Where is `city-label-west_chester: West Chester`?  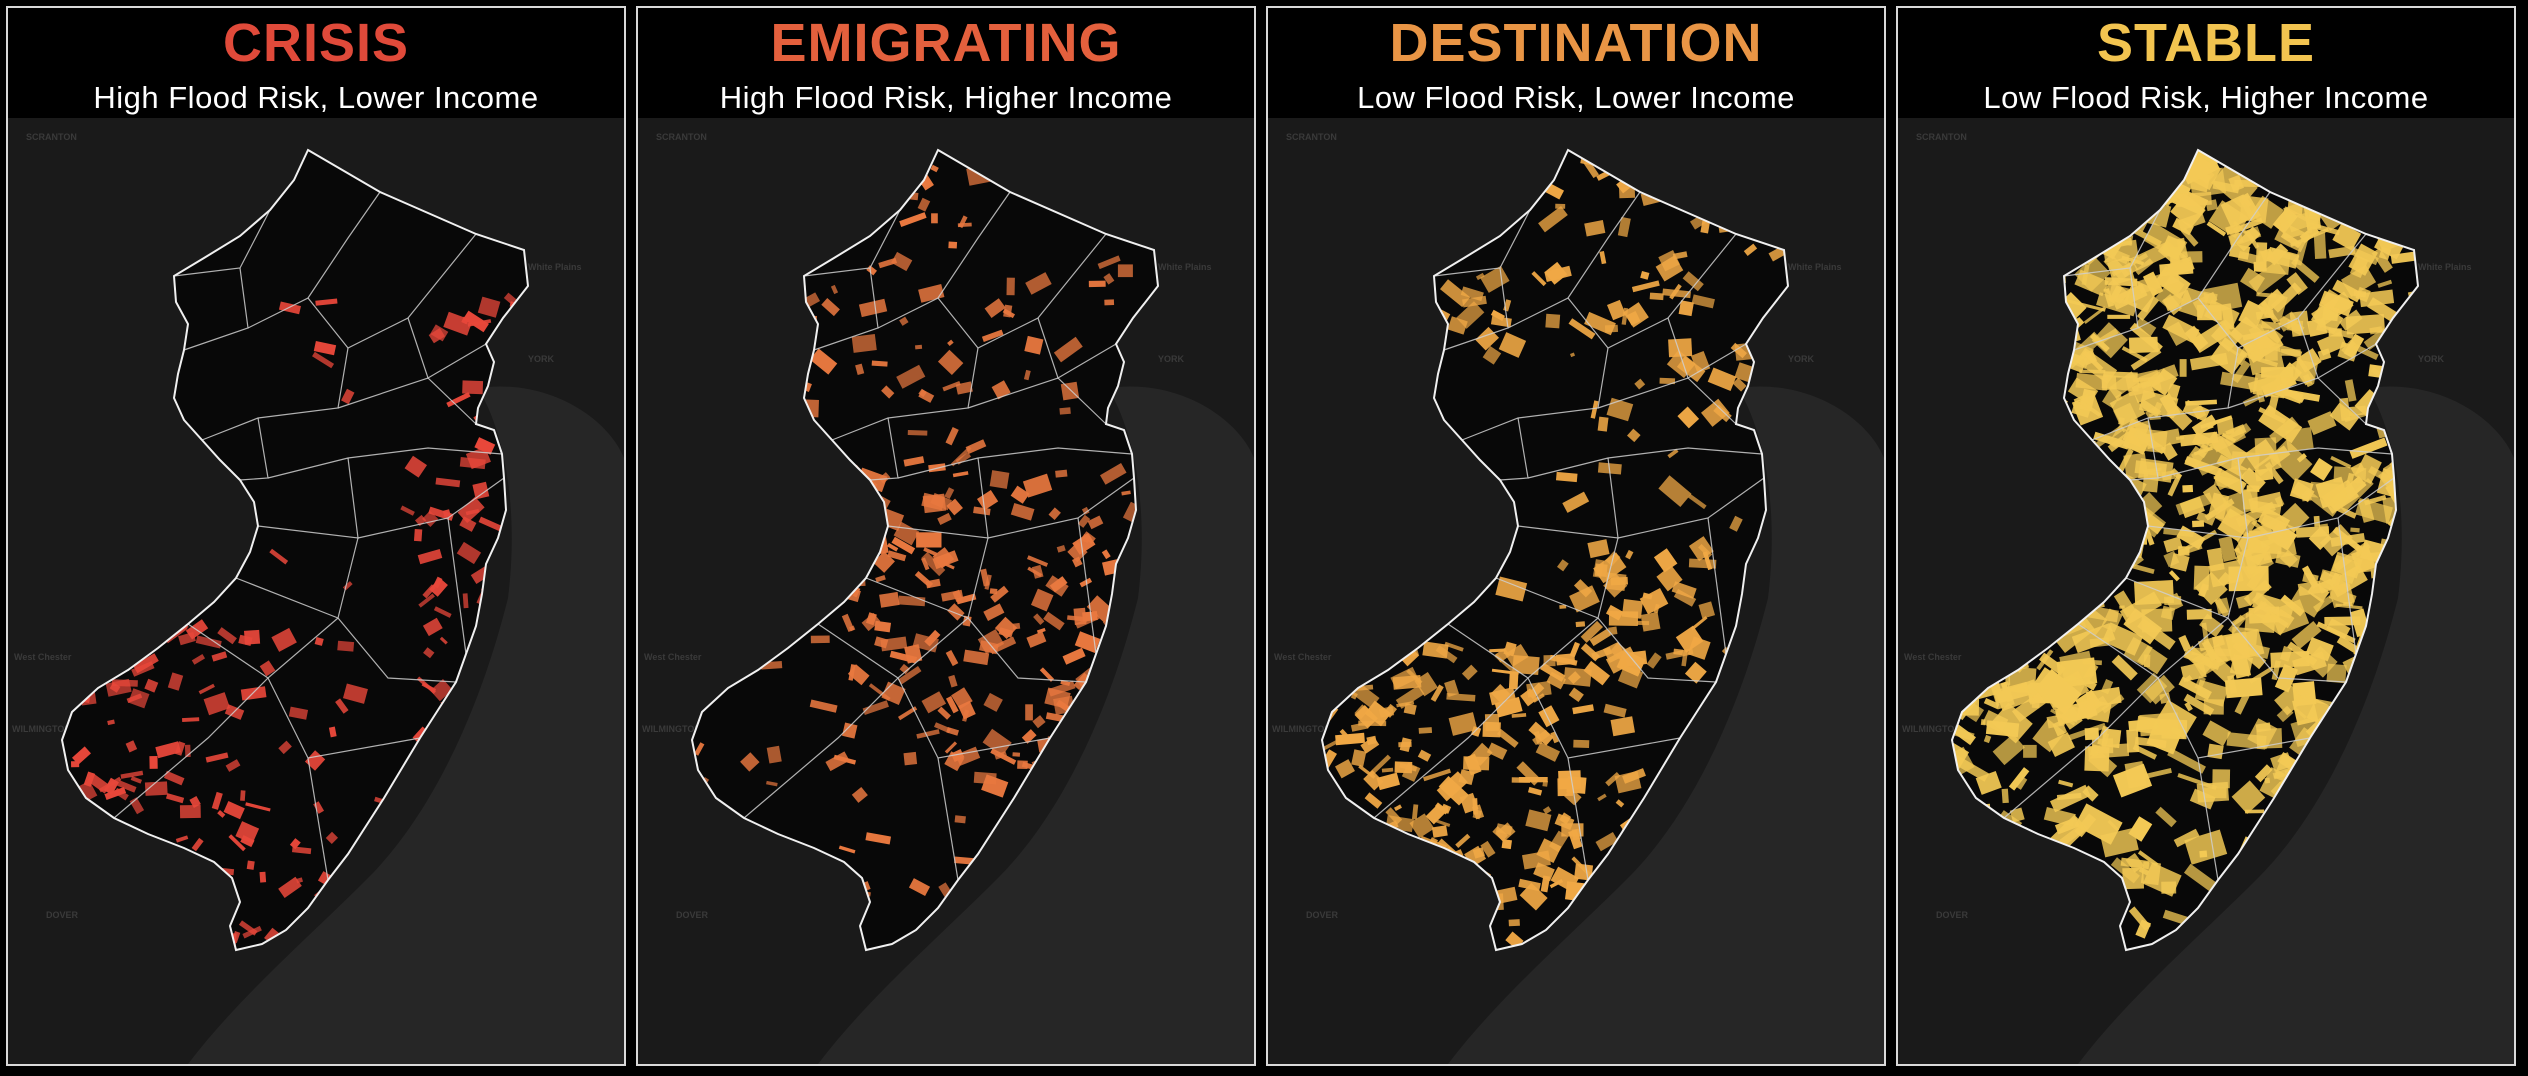 city-label-west_chester: West Chester is located at coordinates (673, 657).